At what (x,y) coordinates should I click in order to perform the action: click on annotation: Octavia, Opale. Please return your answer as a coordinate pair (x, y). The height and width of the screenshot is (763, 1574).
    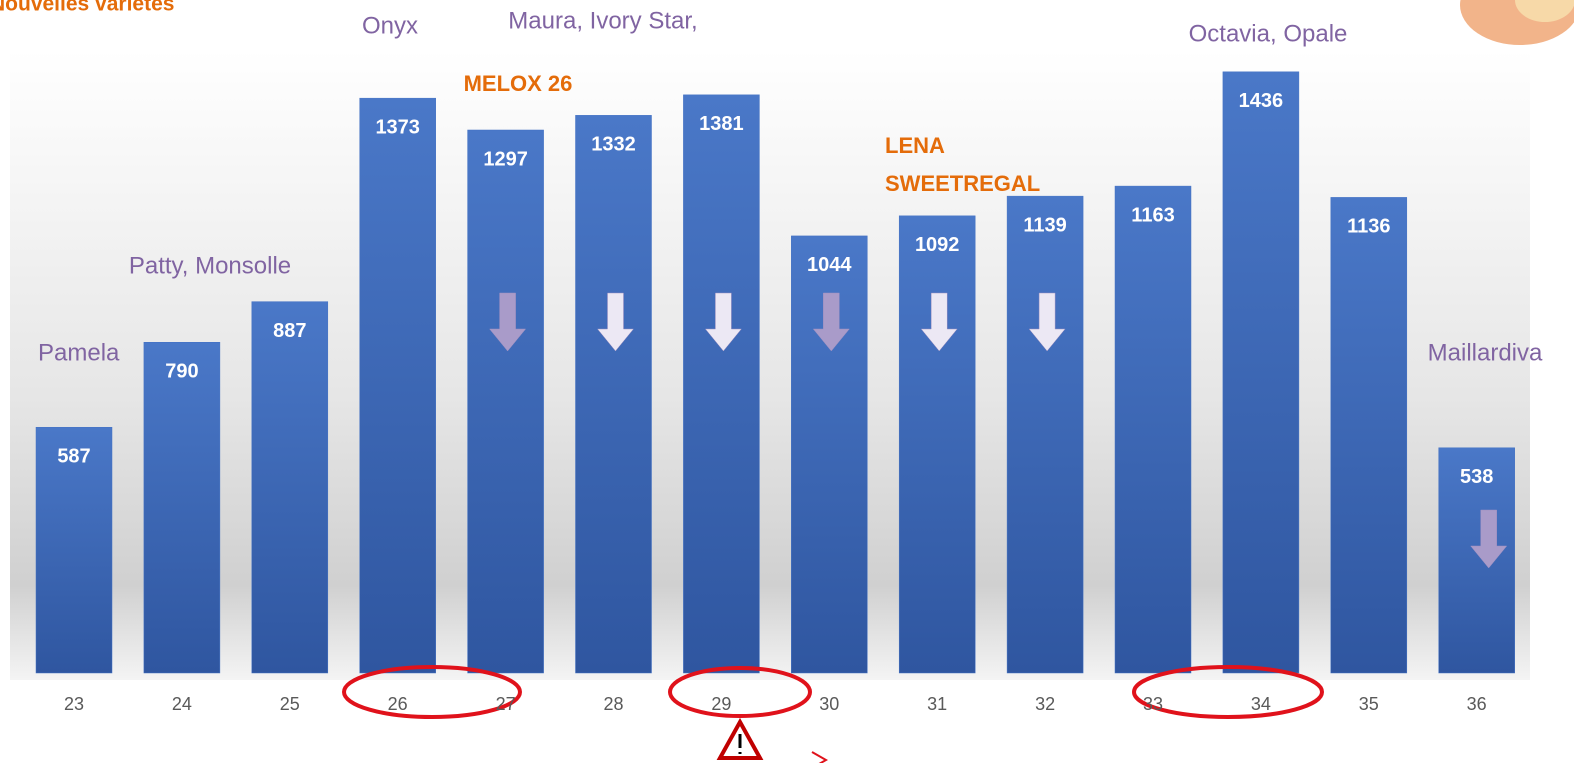
    Looking at the image, I should click on (1268, 33).